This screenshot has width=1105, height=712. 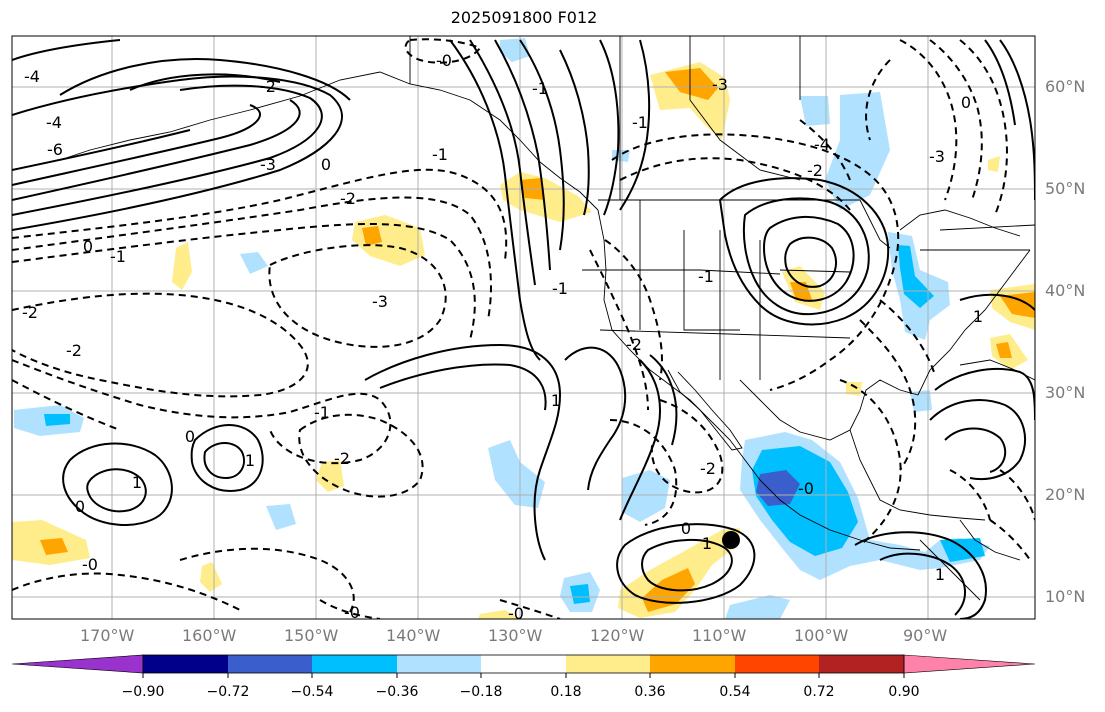 I want to click on longitude-label: 170°W, so click(x=107, y=635).